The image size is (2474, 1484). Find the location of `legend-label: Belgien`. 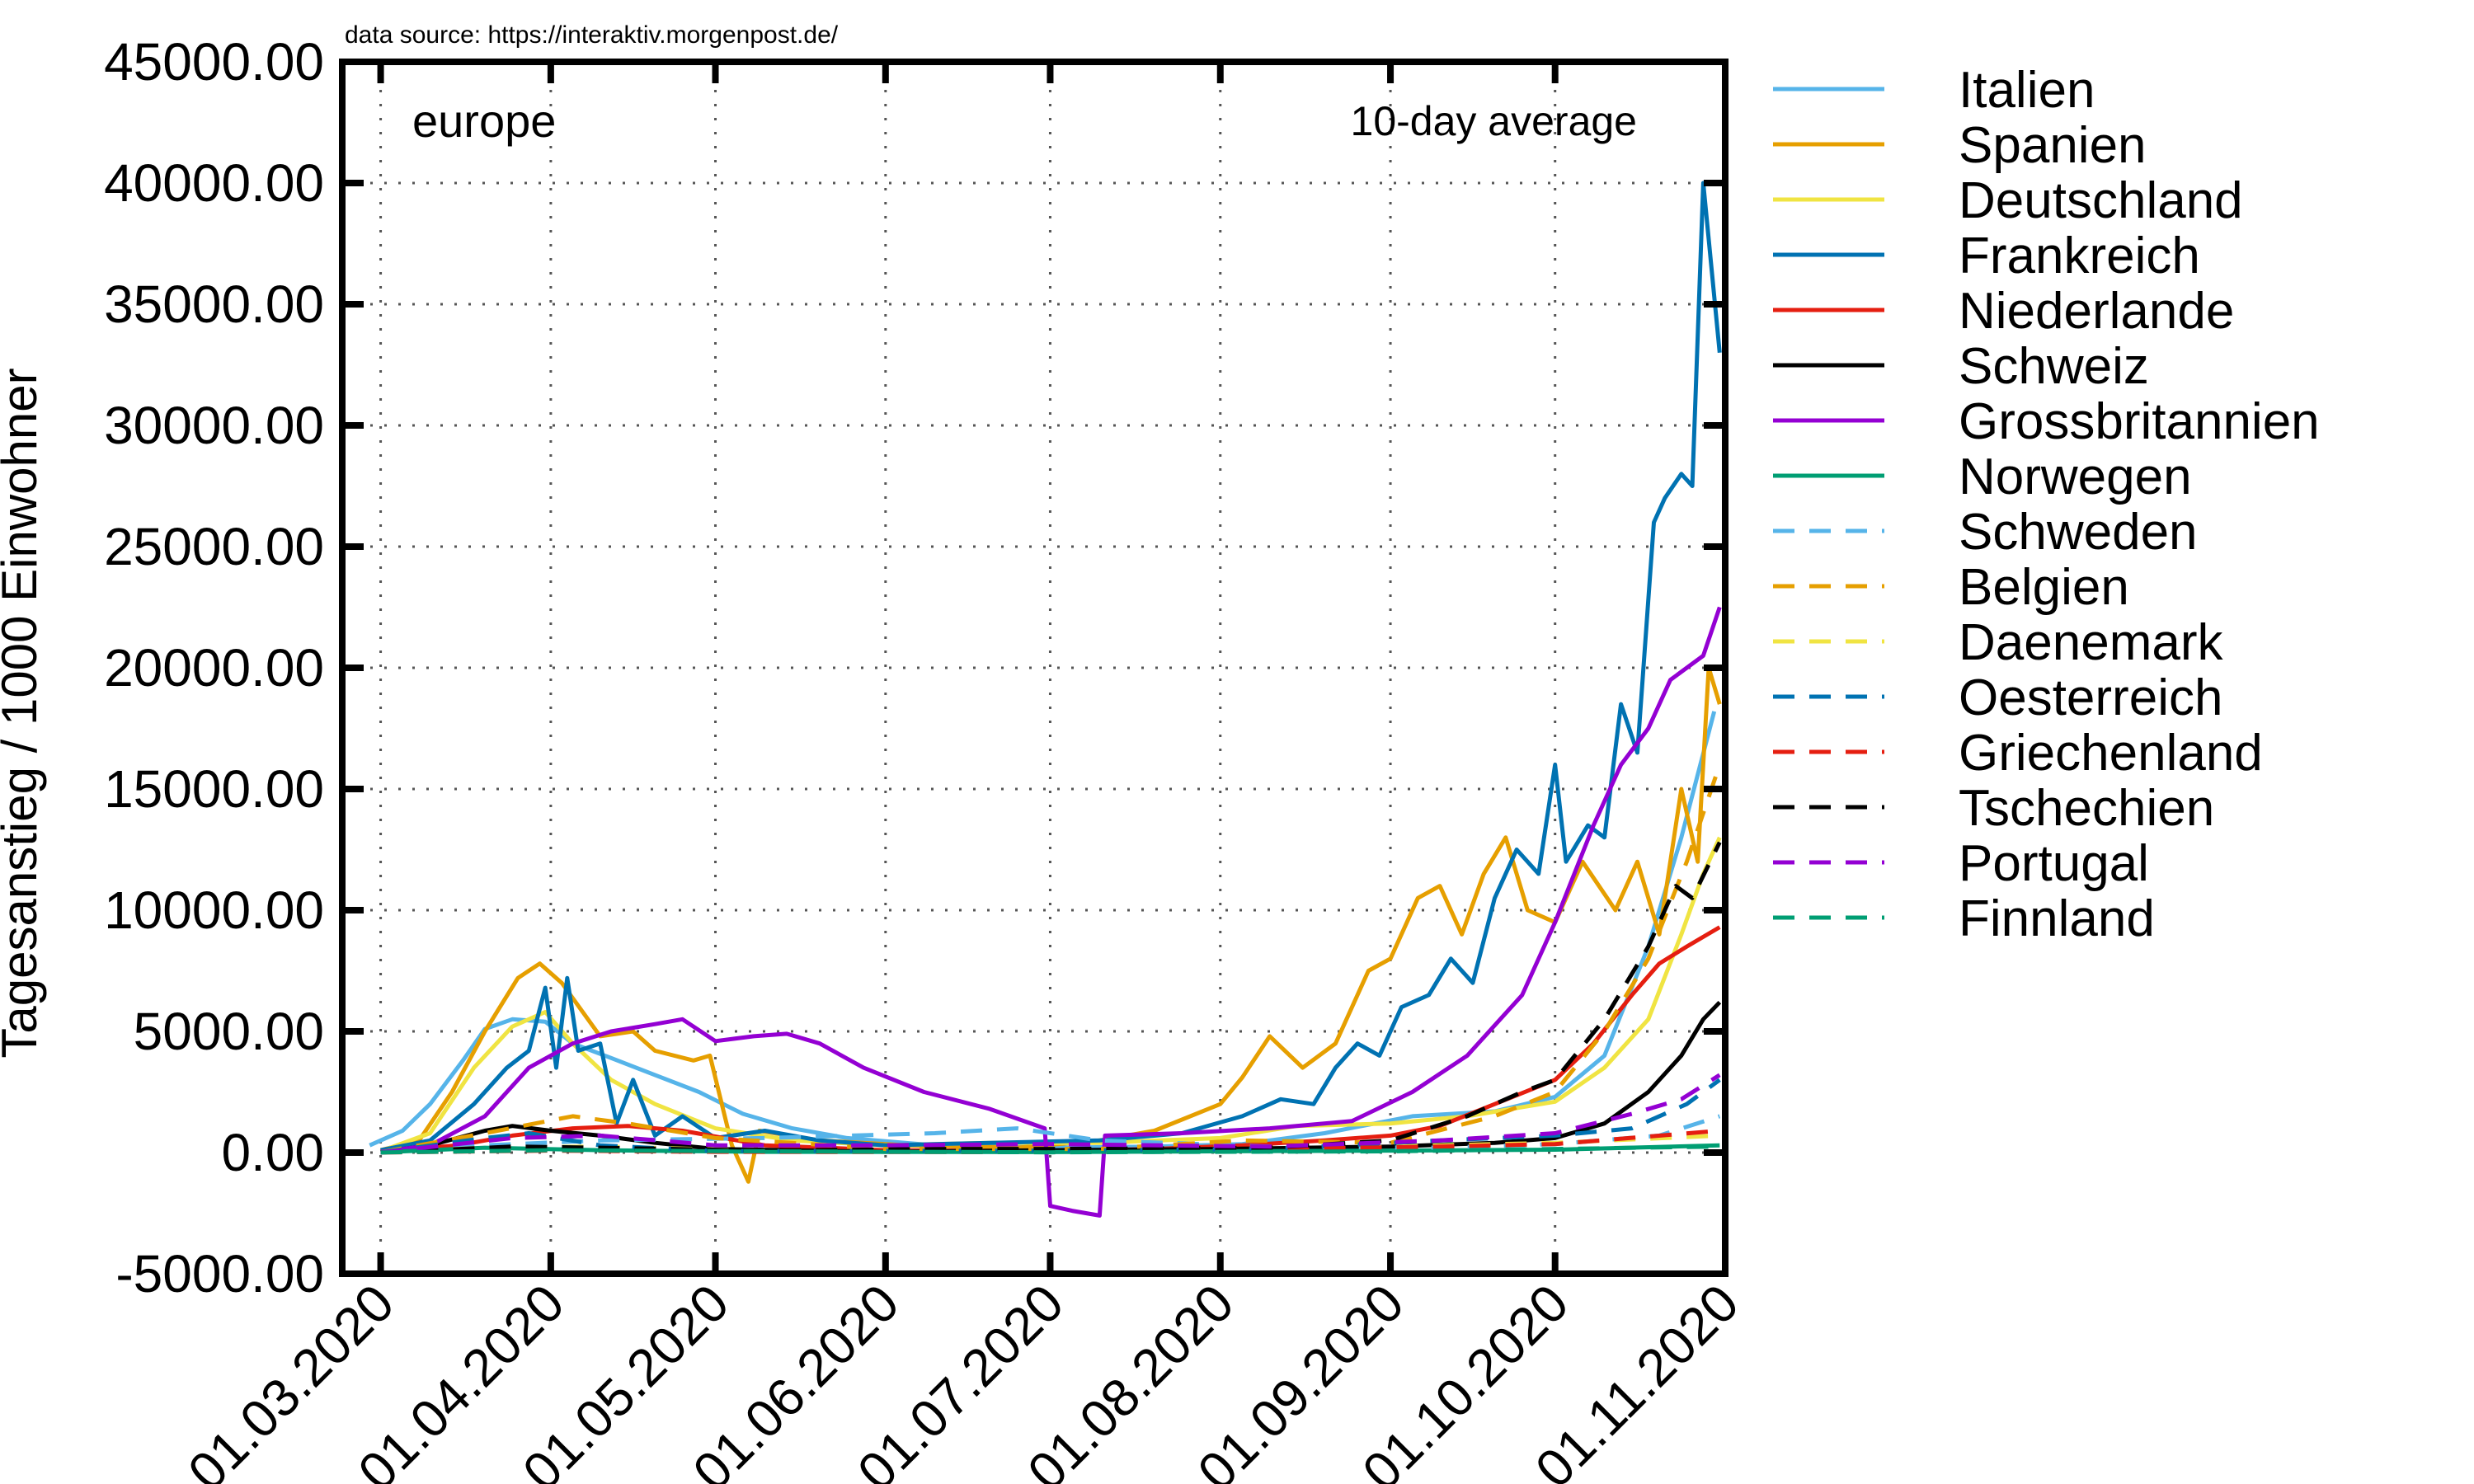

legend-label: Belgien is located at coordinates (2044, 587).